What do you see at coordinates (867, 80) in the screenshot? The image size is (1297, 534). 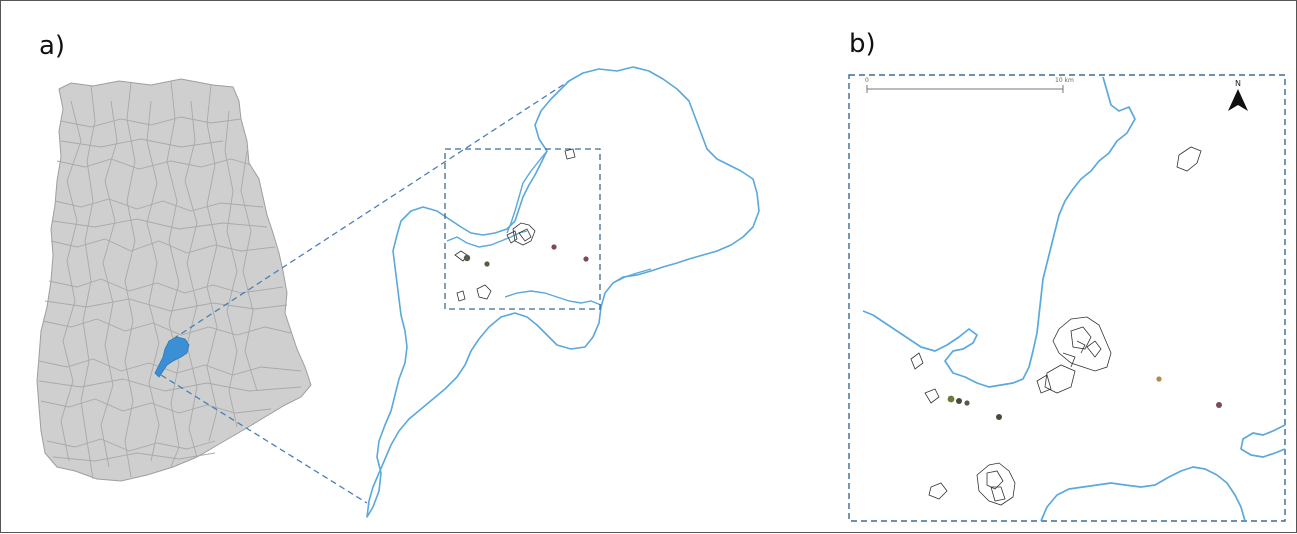 I see `scale-start-label: 0` at bounding box center [867, 80].